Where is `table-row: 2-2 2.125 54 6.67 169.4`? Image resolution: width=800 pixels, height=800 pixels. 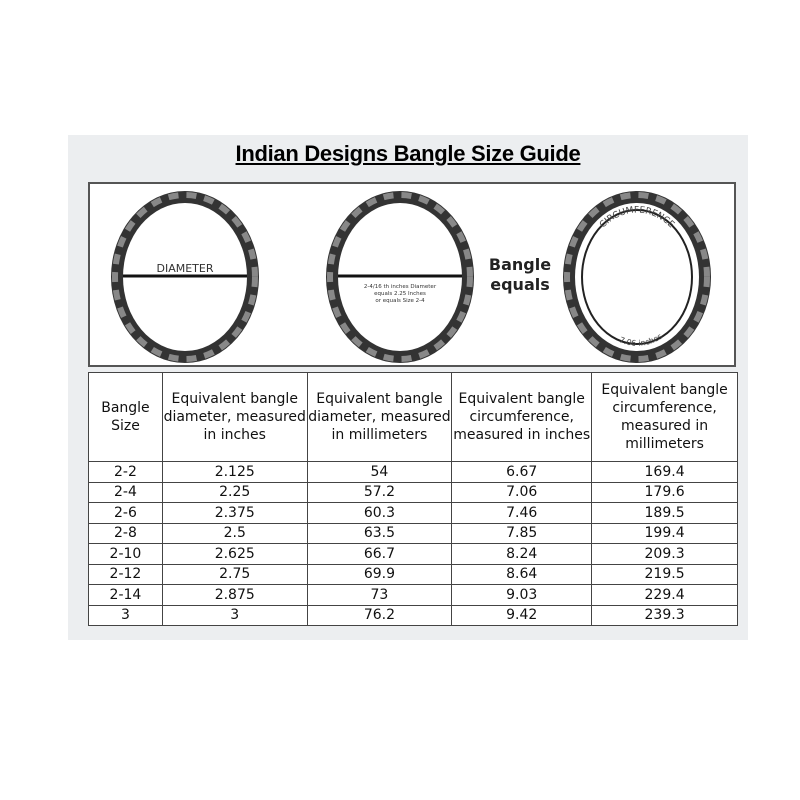 table-row: 2-2 2.125 54 6.67 169.4 is located at coordinates (413, 472).